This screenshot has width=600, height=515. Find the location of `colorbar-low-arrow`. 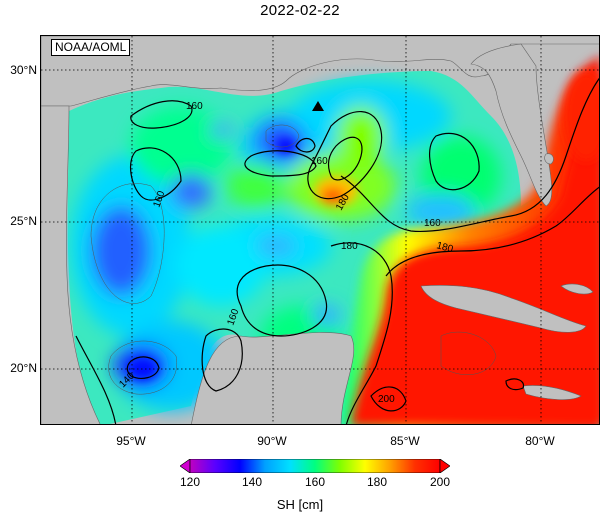

colorbar-low-arrow is located at coordinates (185, 466).